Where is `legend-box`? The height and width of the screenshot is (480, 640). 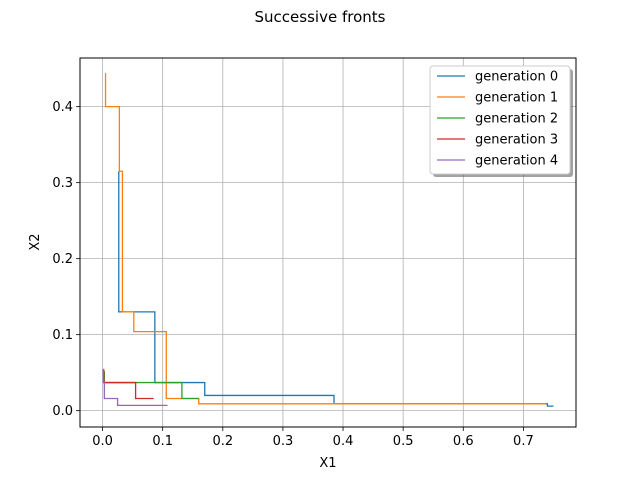
legend-box is located at coordinates (500, 120).